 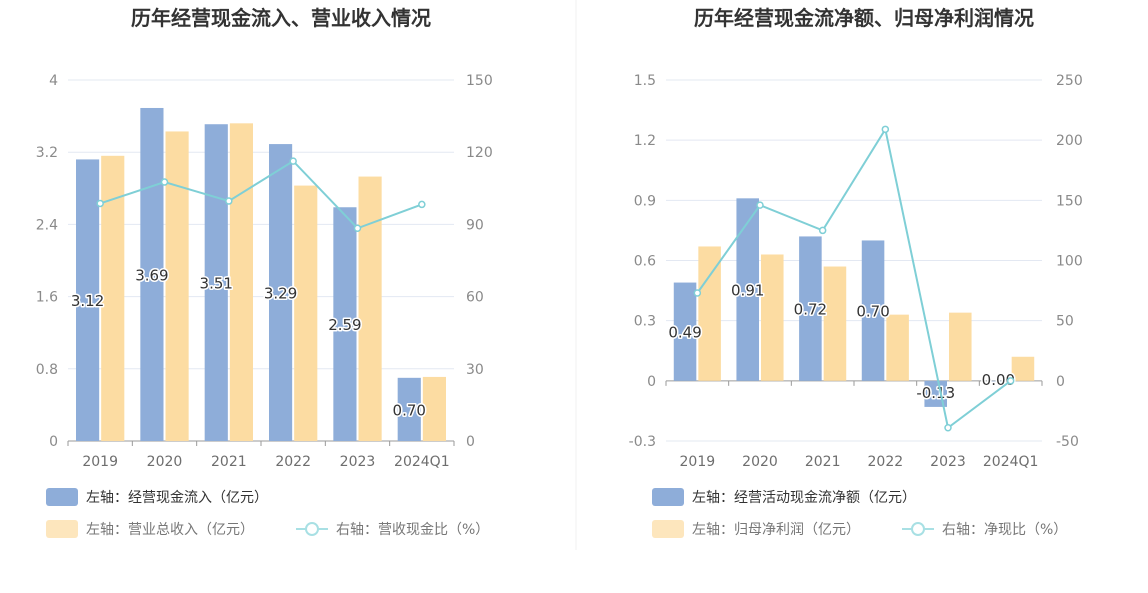 What do you see at coordinates (267, 513) in the screenshot?
I see `chart-1-legend: 左轴：经营现金流入（亿元） 左轴：营业总收入（亿元） 右轴：营收现金比（%）` at bounding box center [267, 513].